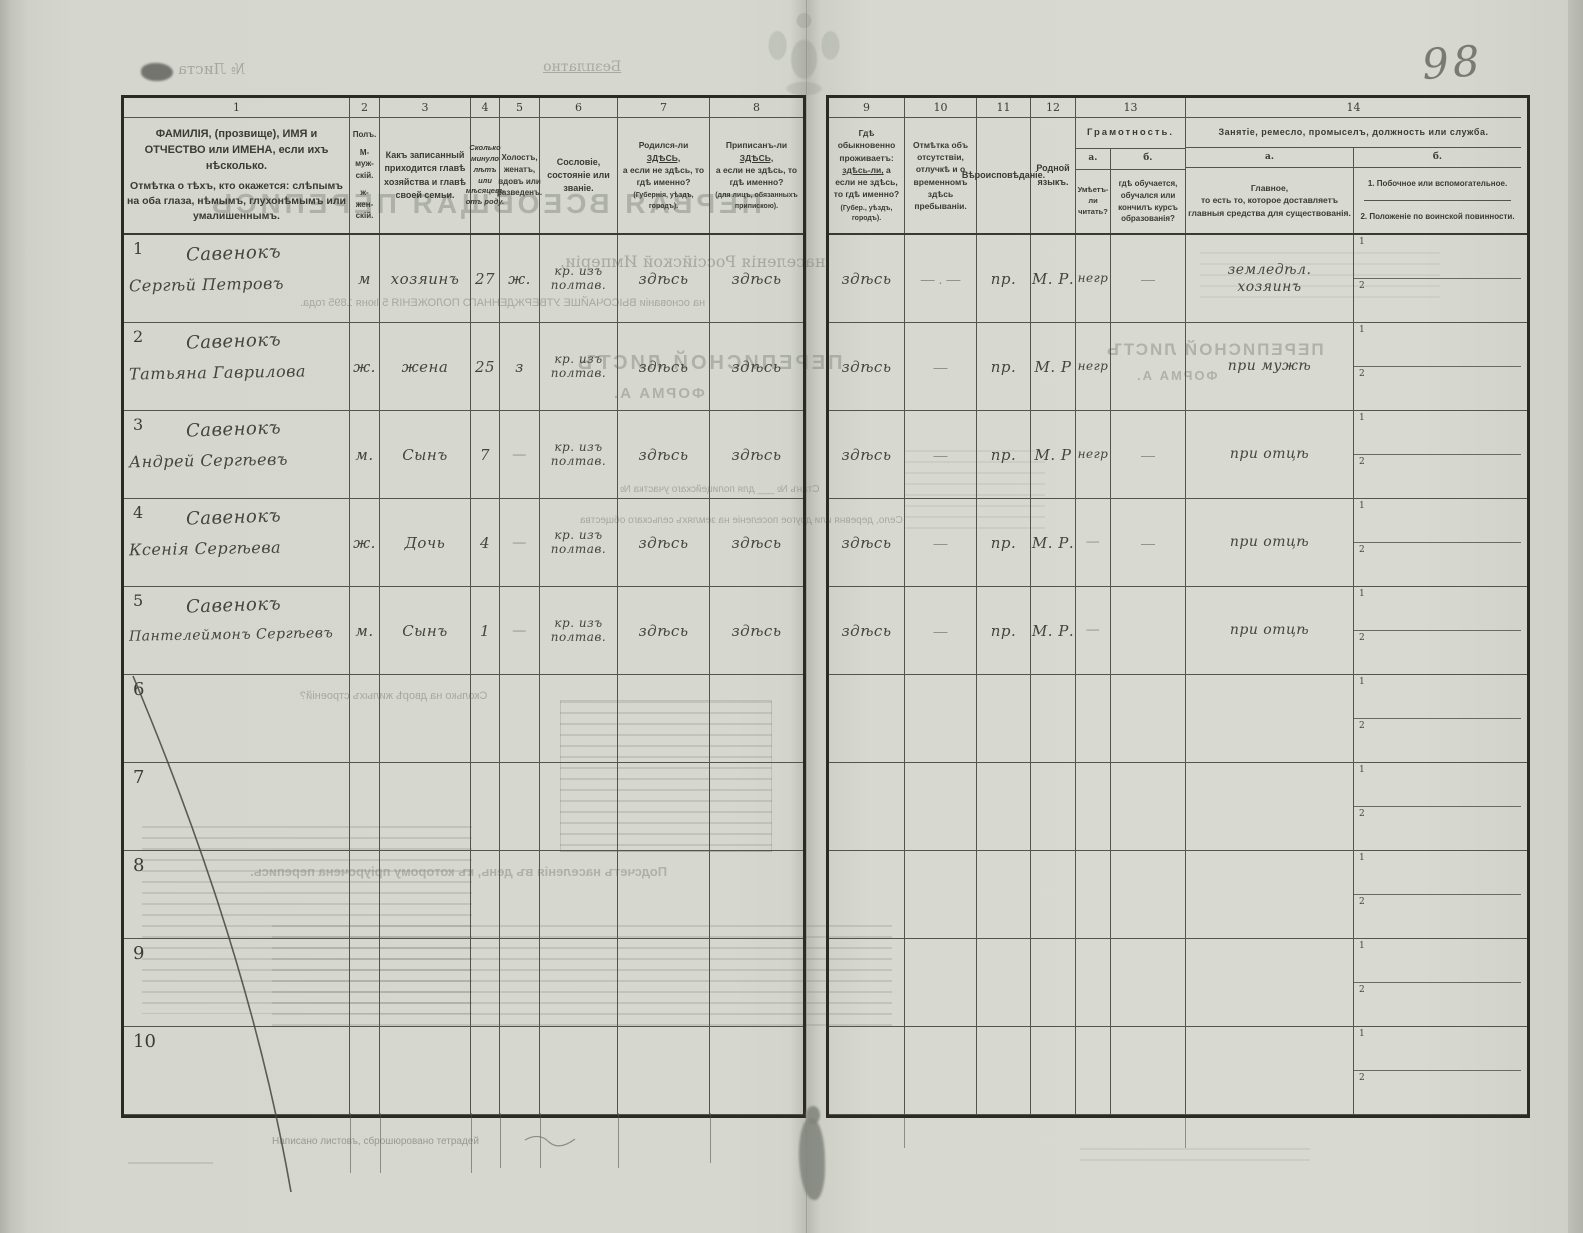 Image resolution: width=1583 pixels, height=1233 pixels. Describe the element at coordinates (365, 278) in the screenshot. I see `cell-sex: м` at that location.